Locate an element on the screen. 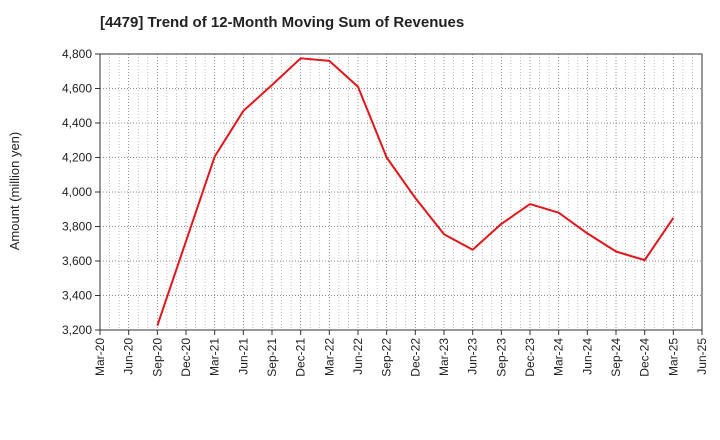  x-tick-label: Dec-21 is located at coordinates (301, 357).